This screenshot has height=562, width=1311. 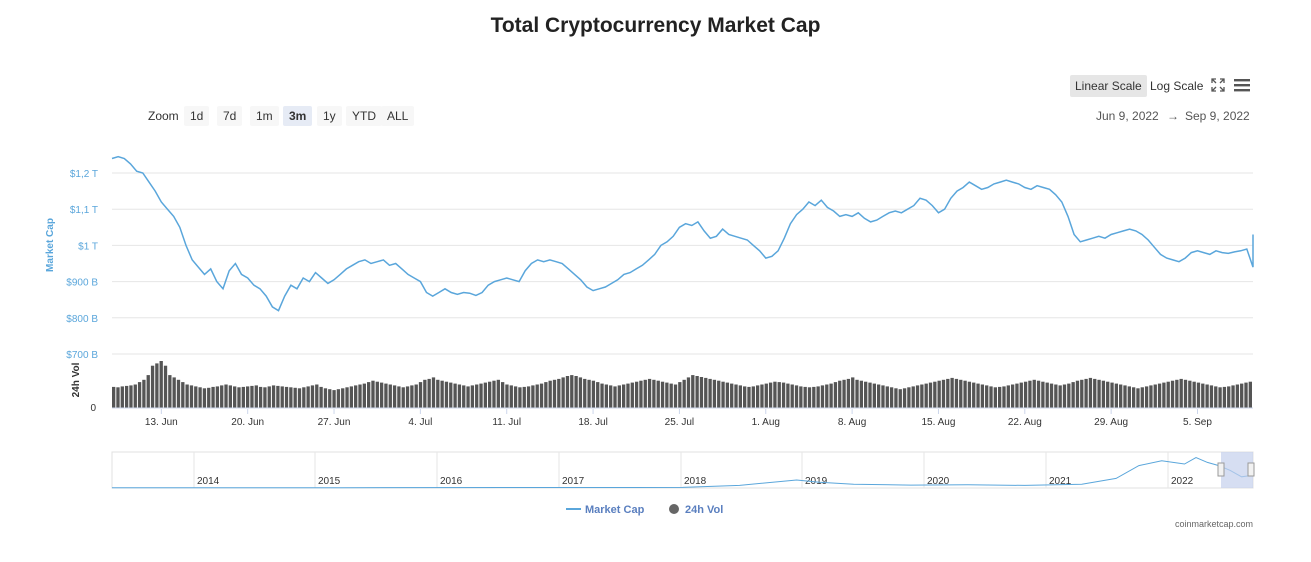 I want to click on x-tick-label: 25. Jul, so click(x=679, y=422).